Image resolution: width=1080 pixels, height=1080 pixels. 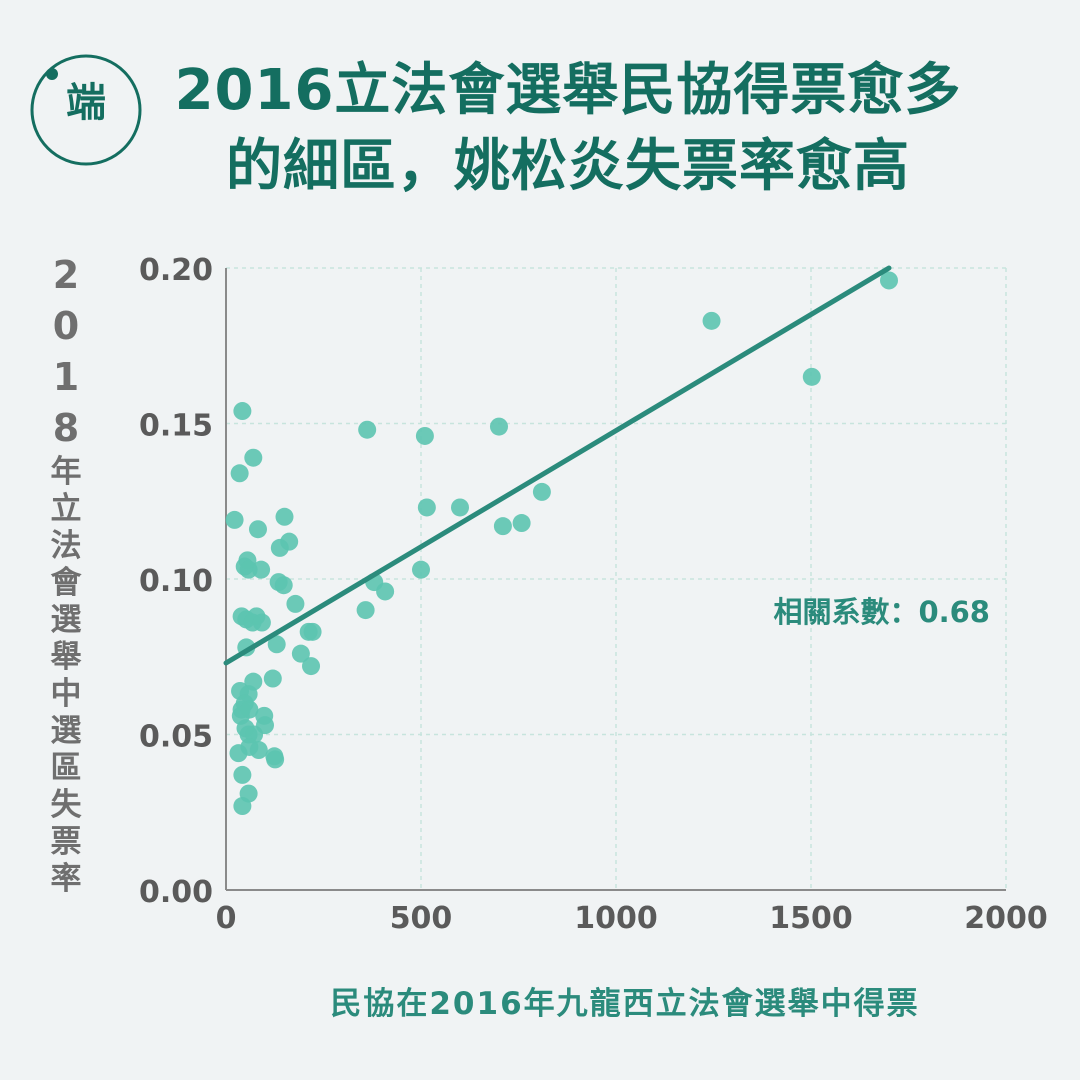 What do you see at coordinates (226, 918) in the screenshot?
I see `x-tick-label: 0` at bounding box center [226, 918].